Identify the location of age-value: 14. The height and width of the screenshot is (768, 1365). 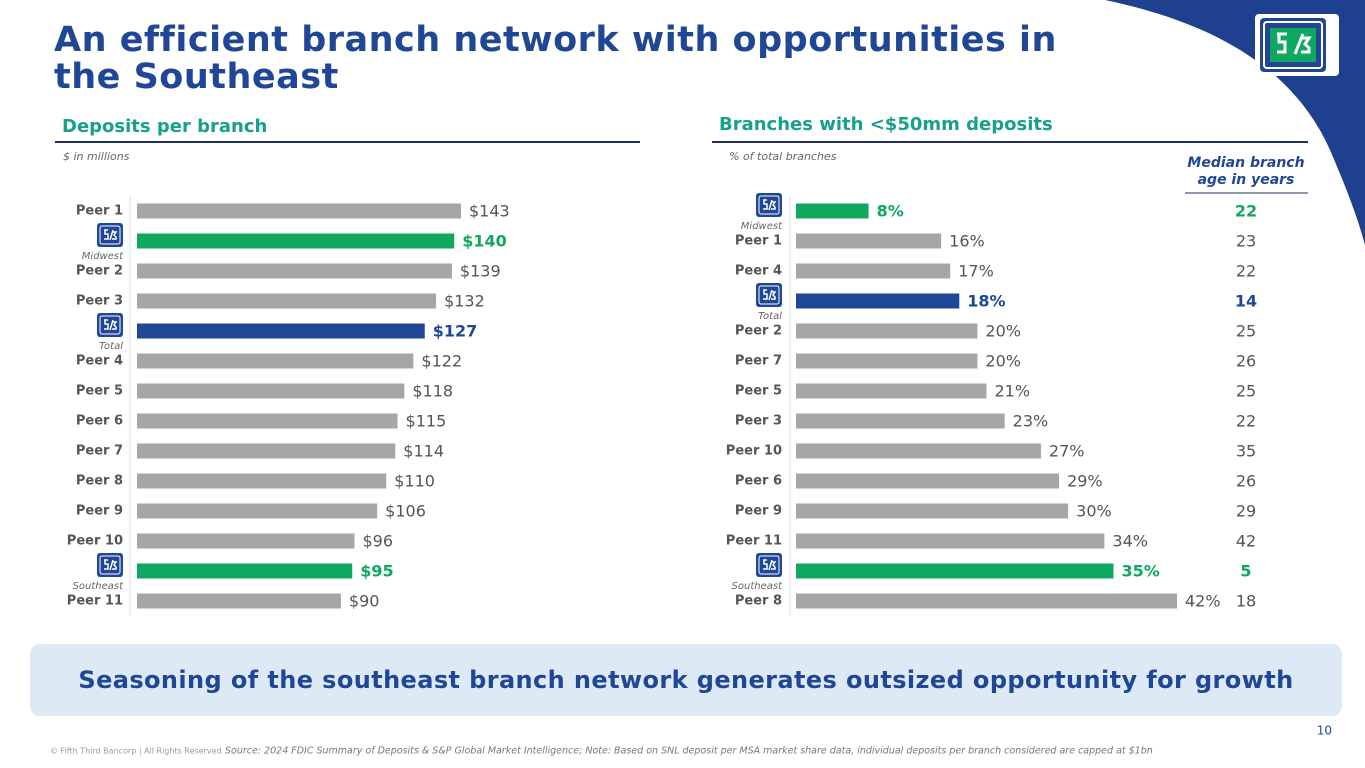
(1246, 301).